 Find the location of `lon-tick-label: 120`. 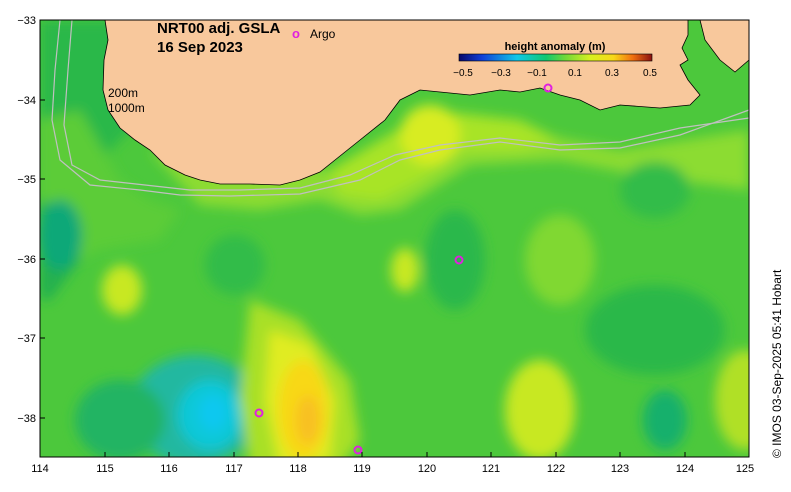

lon-tick-label: 120 is located at coordinates (427, 469).